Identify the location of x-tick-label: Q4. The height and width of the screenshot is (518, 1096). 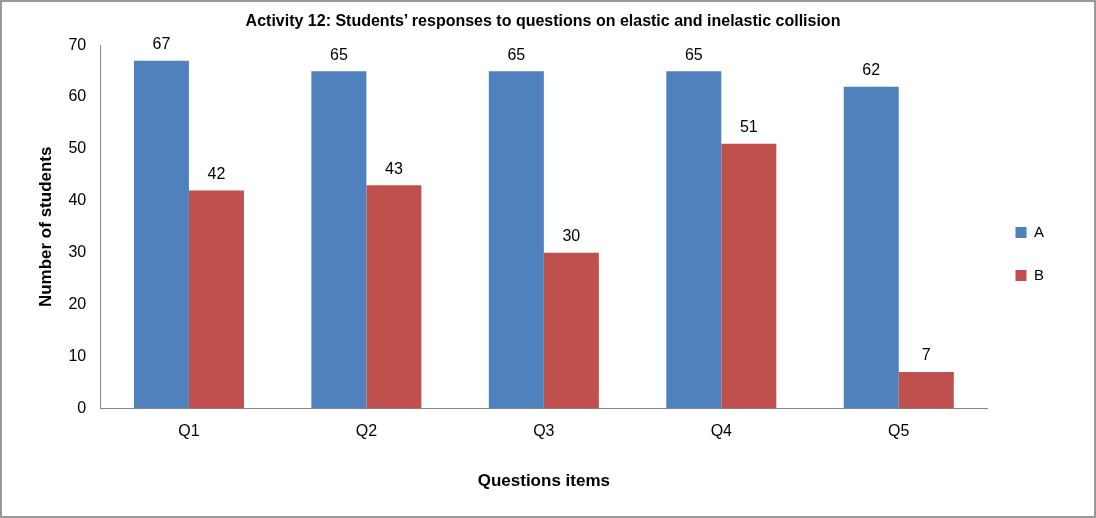
(721, 431).